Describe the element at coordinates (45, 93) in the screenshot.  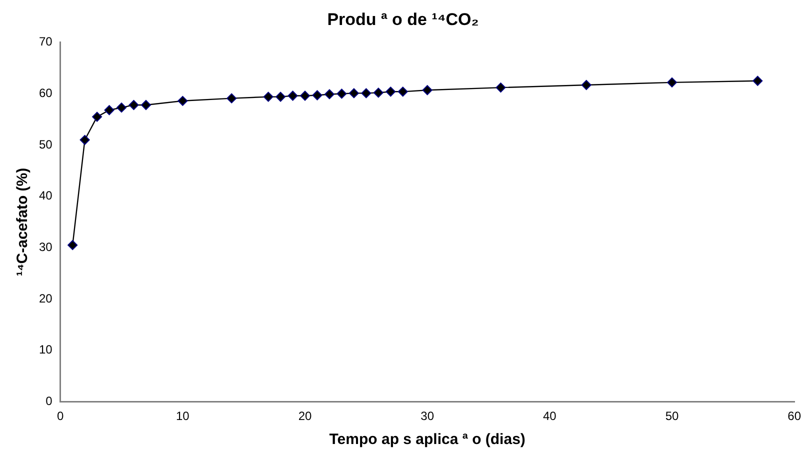
I see `y-tick-label: 60` at that location.